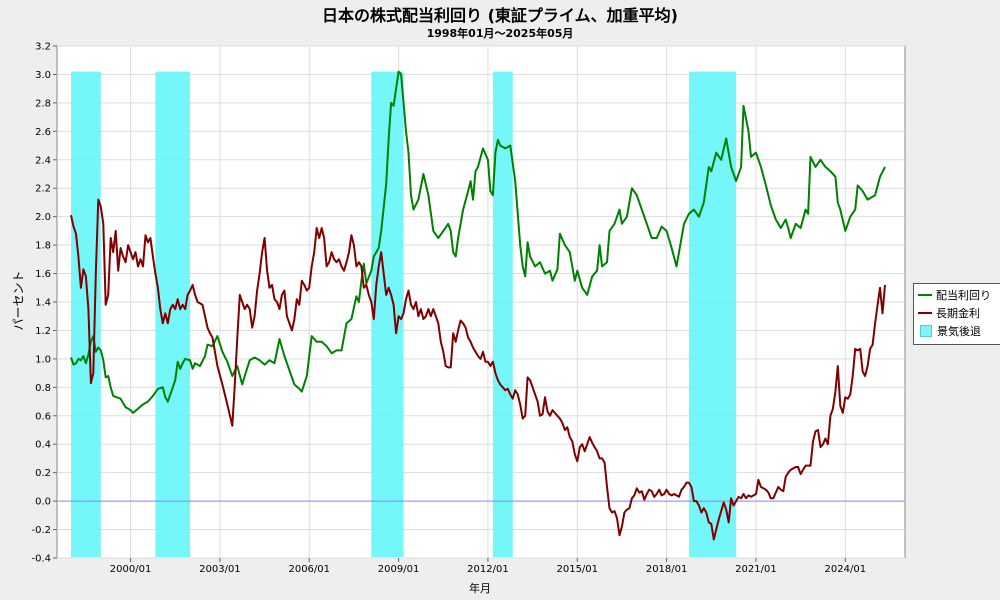 The height and width of the screenshot is (600, 1000). I want to click on y-tick-label: 1.2, so click(43, 331).